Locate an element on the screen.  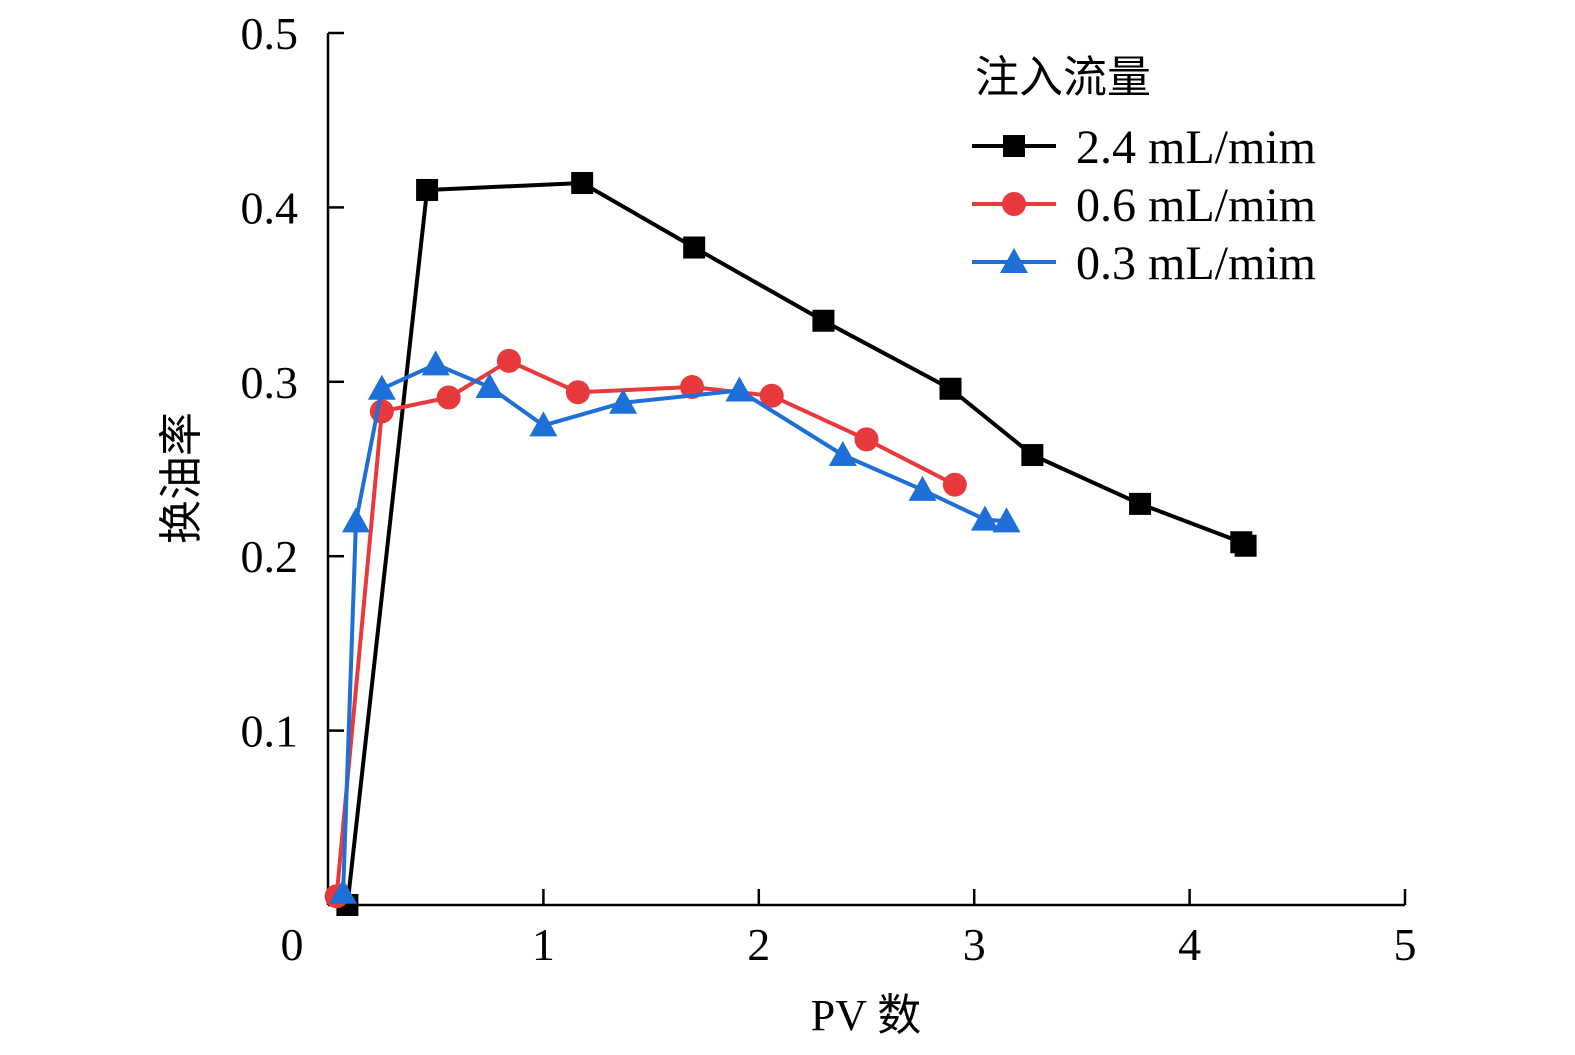
x-tick-label: 4 is located at coordinates (1189, 944).